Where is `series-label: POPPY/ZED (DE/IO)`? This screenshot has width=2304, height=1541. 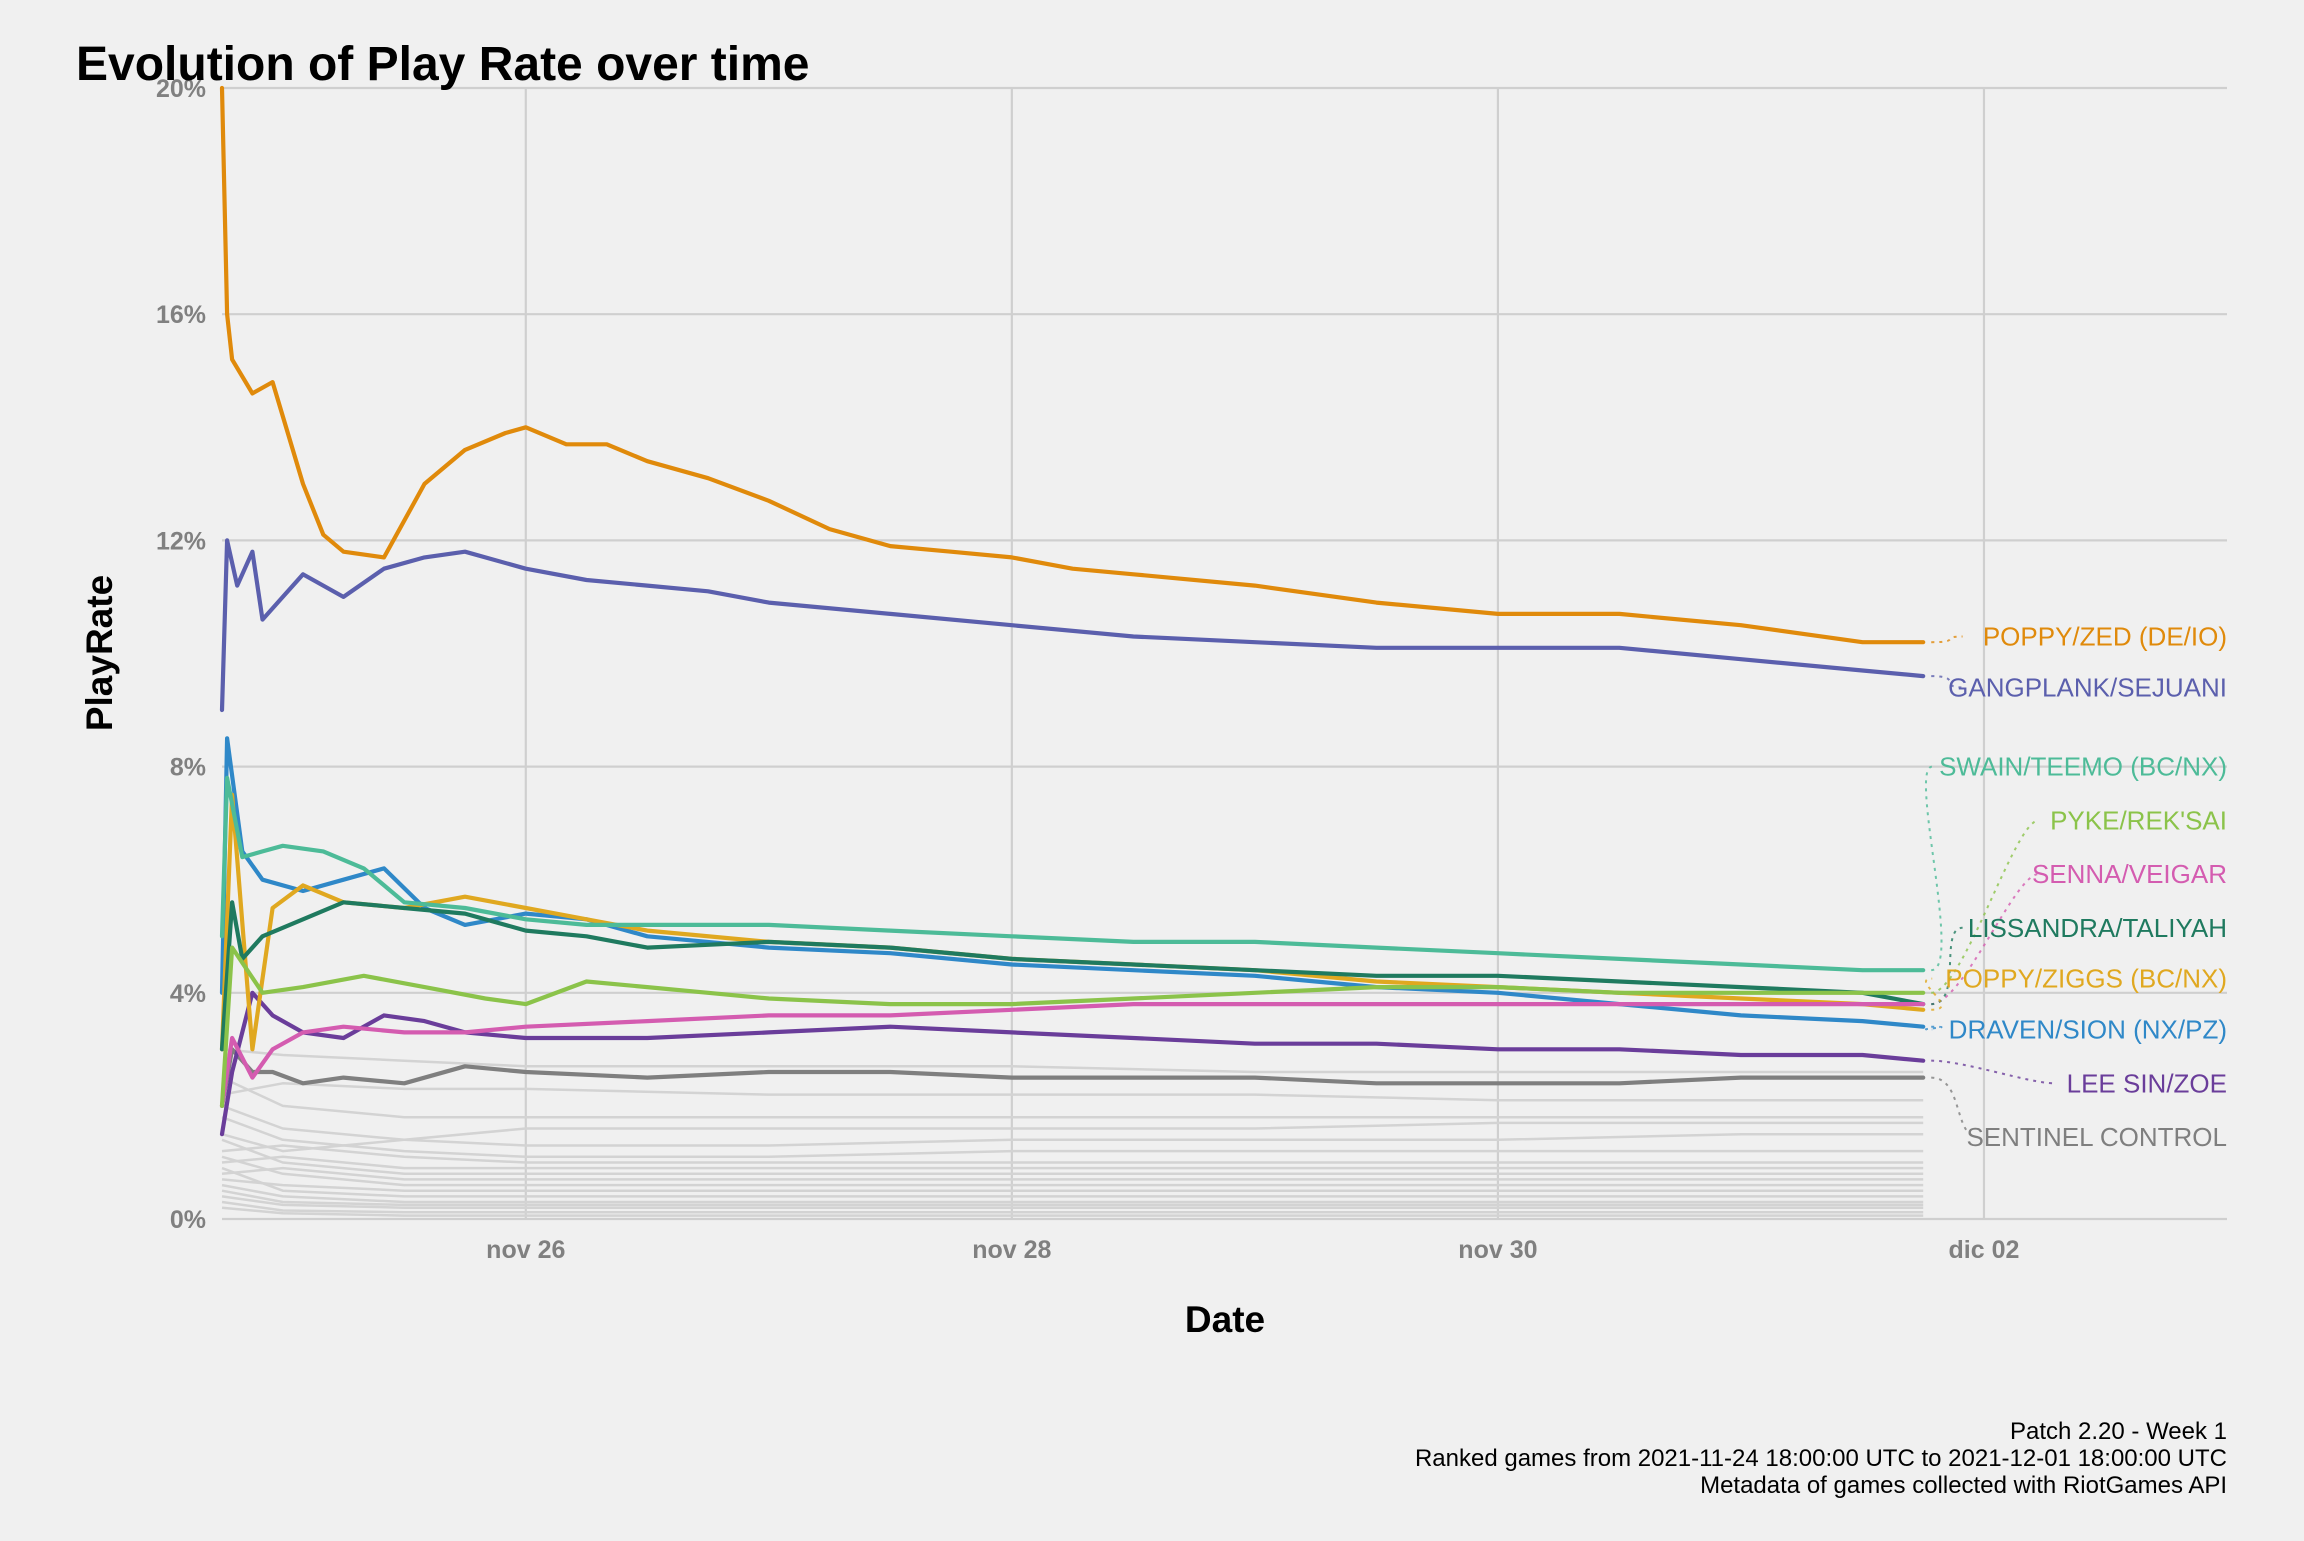
series-label: POPPY/ZED (DE/IO) is located at coordinates (2105, 637).